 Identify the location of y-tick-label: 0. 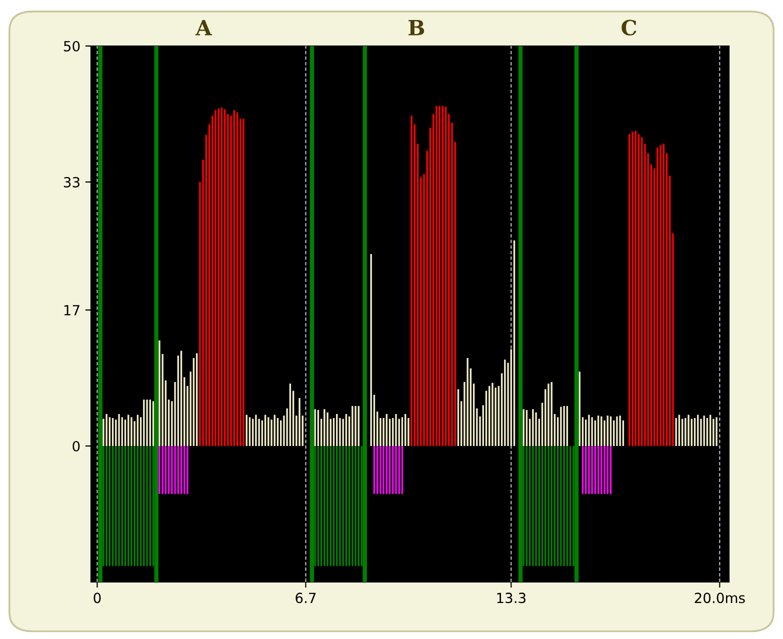
(76, 446).